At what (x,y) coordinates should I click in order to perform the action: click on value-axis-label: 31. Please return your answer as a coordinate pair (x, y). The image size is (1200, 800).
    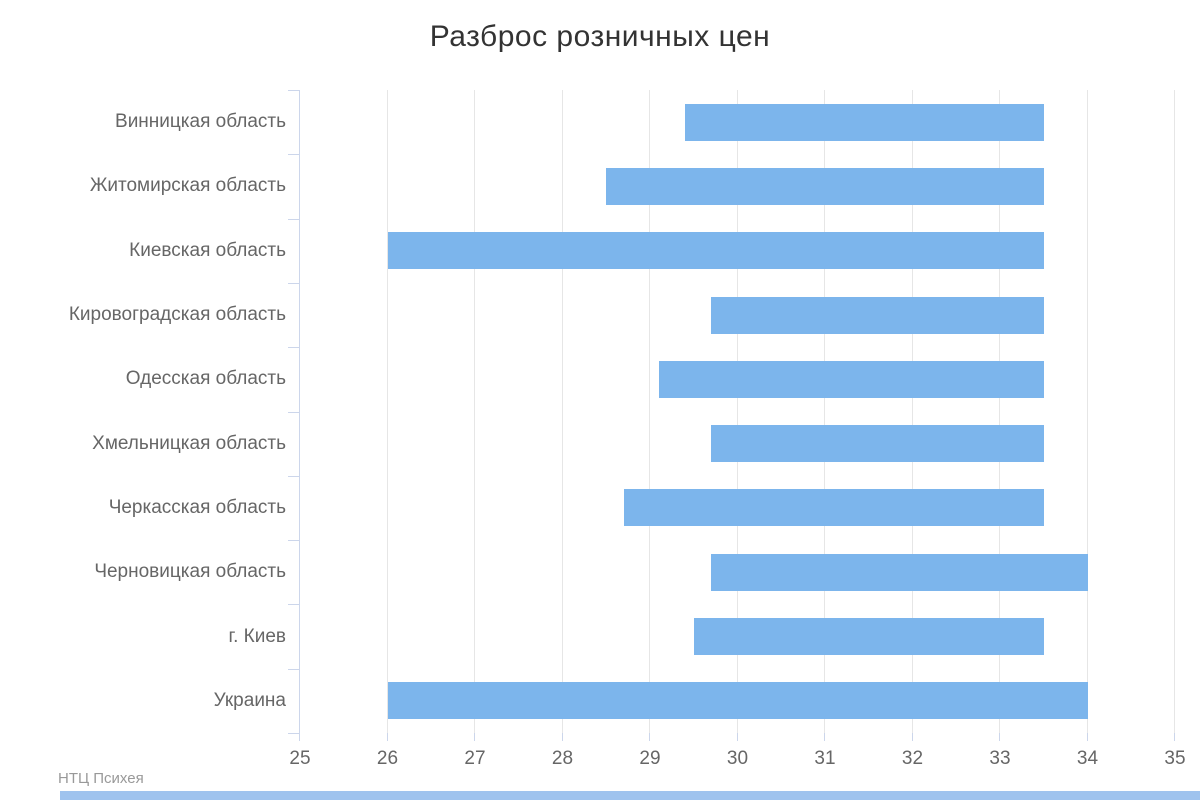
    Looking at the image, I should click on (825, 758).